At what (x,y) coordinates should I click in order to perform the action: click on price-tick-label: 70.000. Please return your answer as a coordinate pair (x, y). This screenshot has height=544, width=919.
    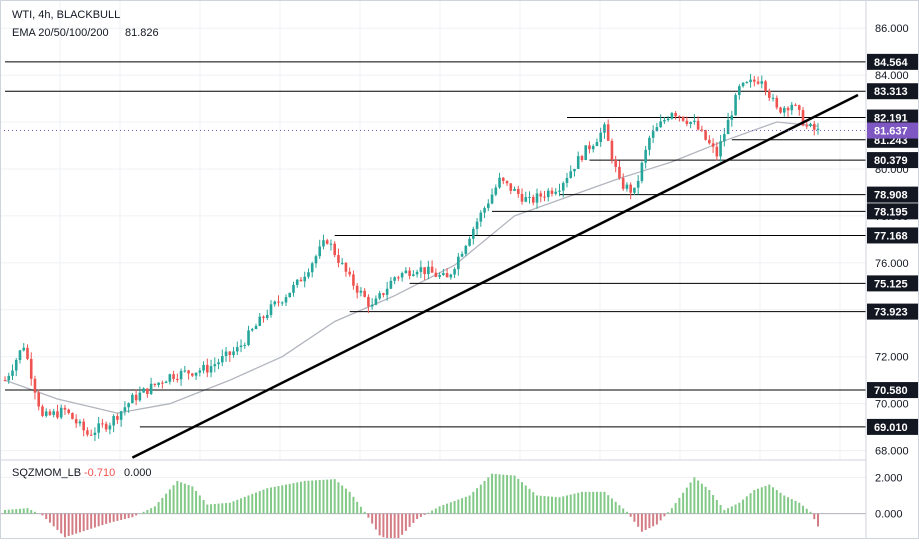
    Looking at the image, I should click on (892, 405).